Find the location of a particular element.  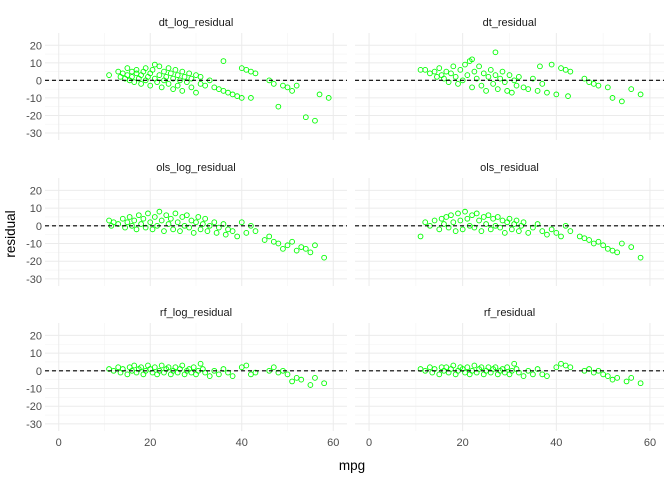

y-tick-label: 10 is located at coordinates (36, 209).